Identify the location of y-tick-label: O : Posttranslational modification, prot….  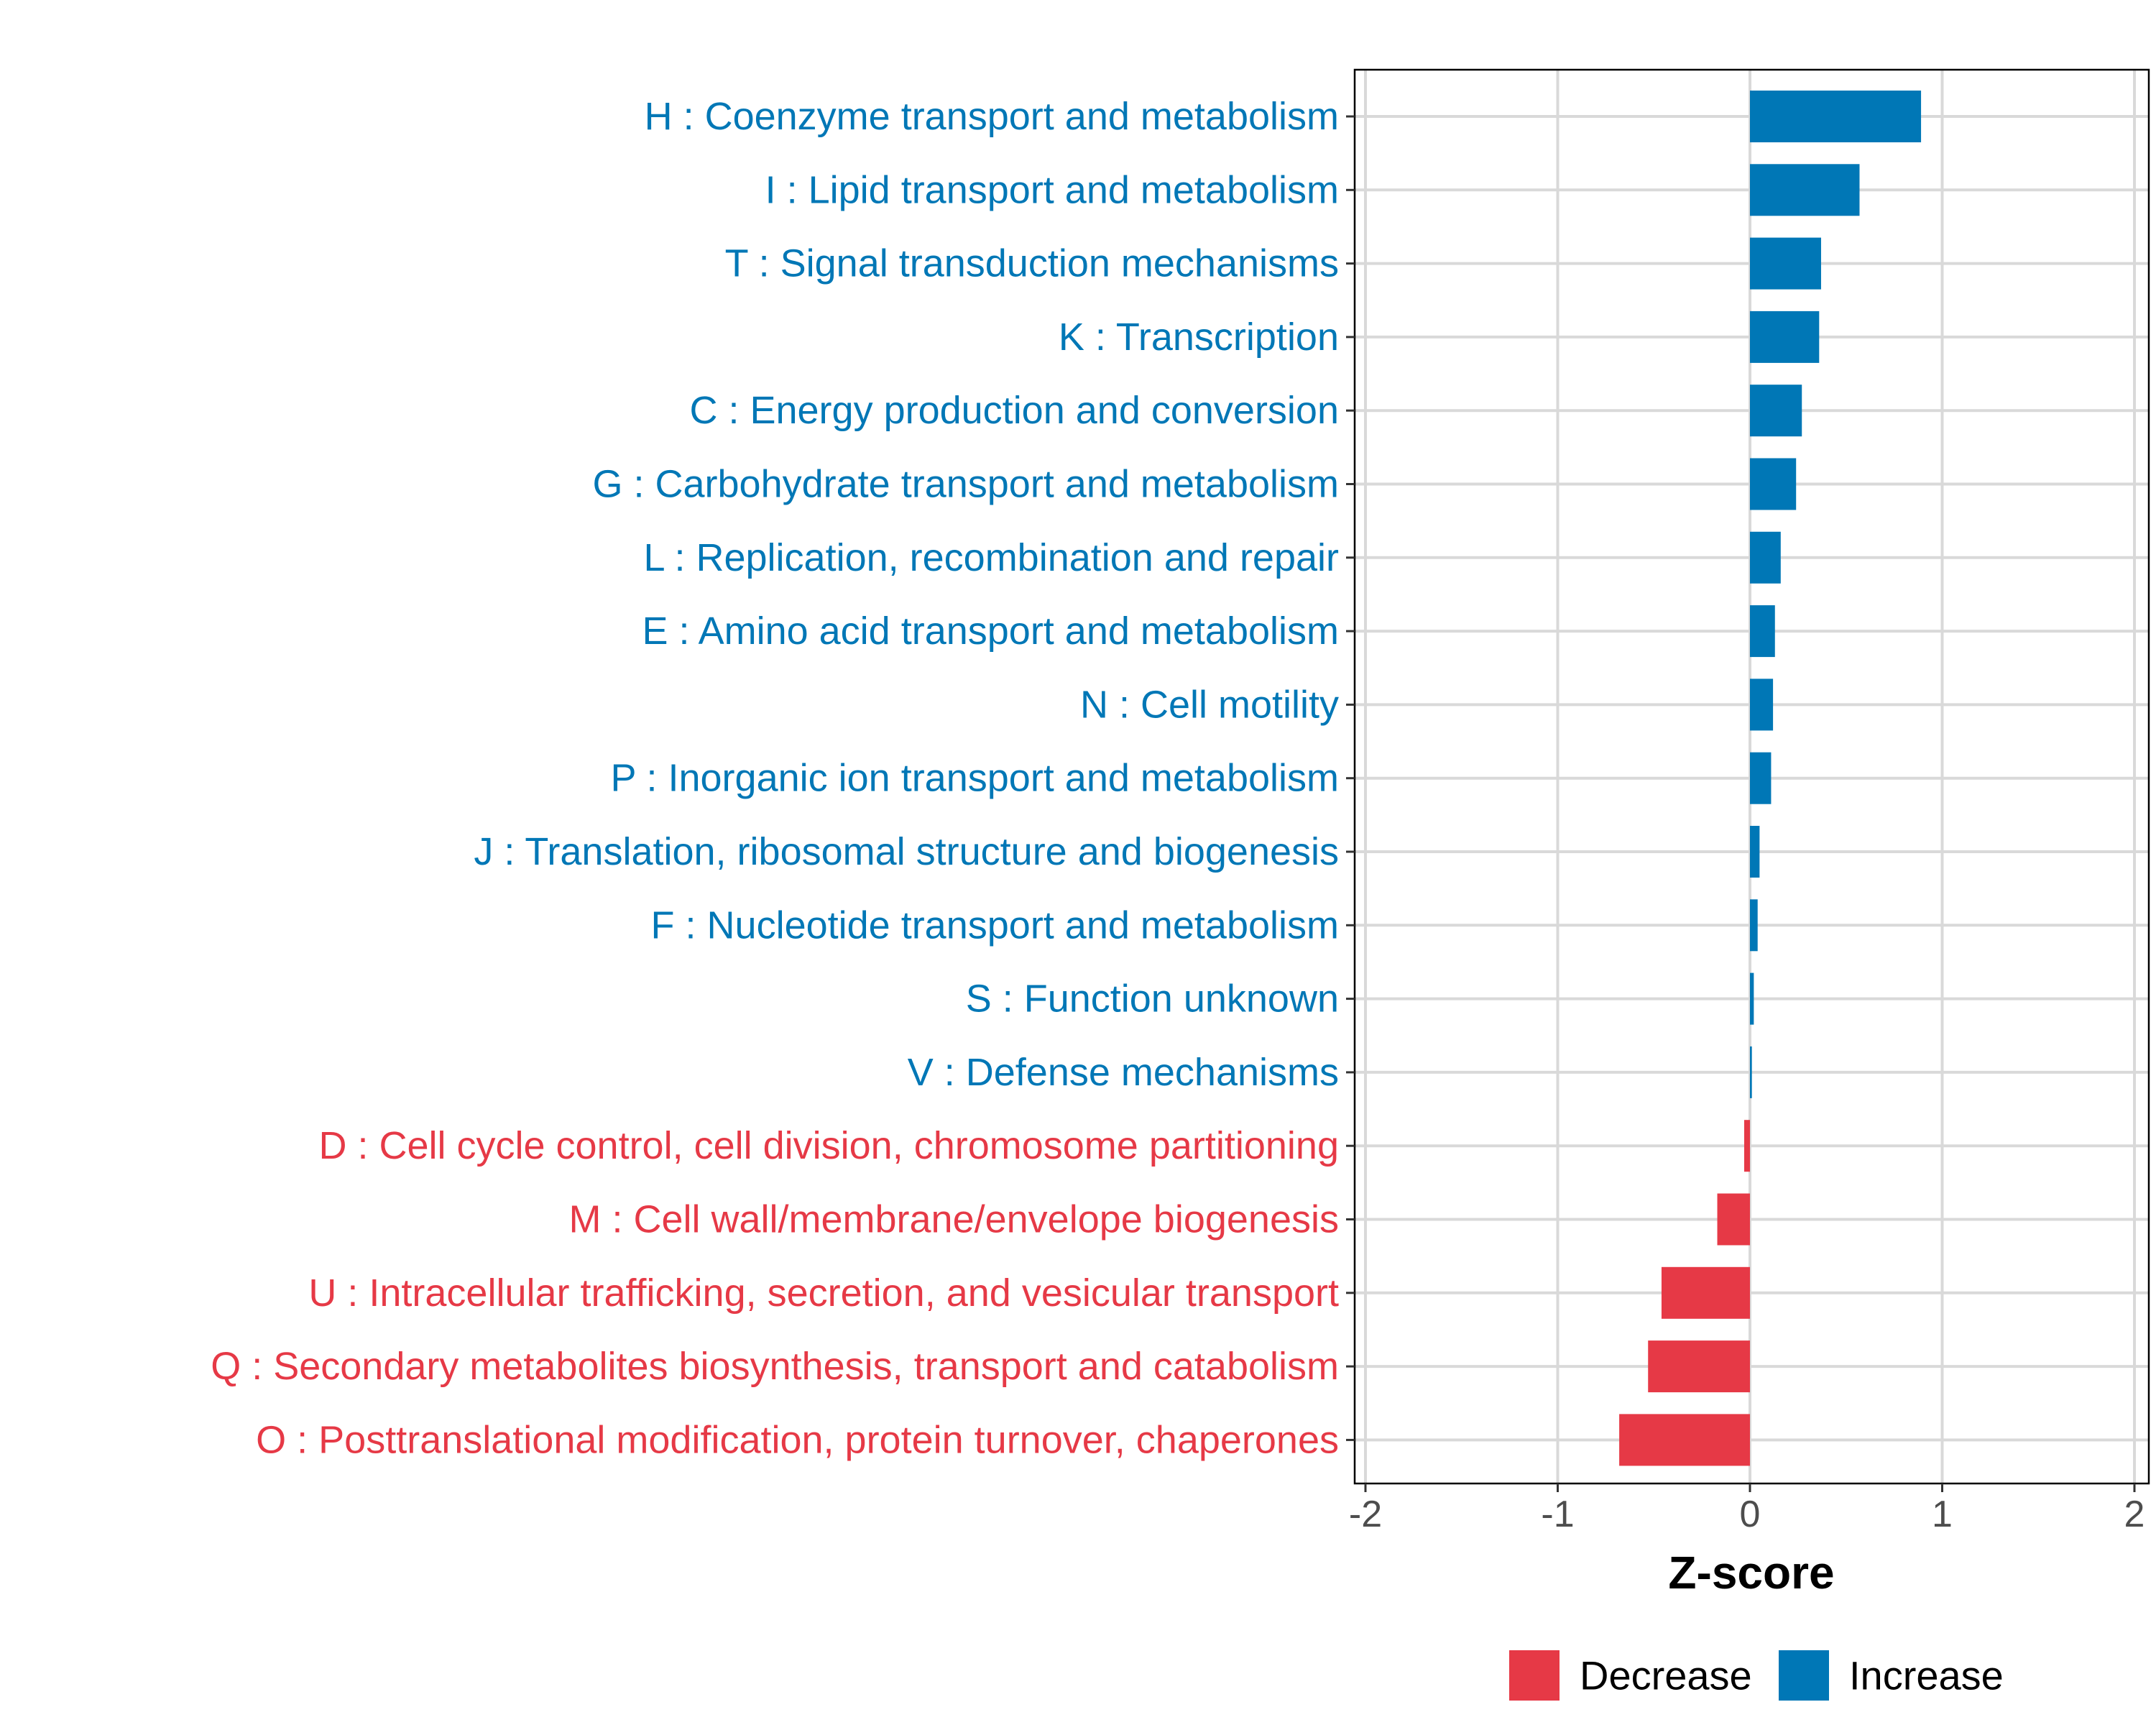
(798, 1439).